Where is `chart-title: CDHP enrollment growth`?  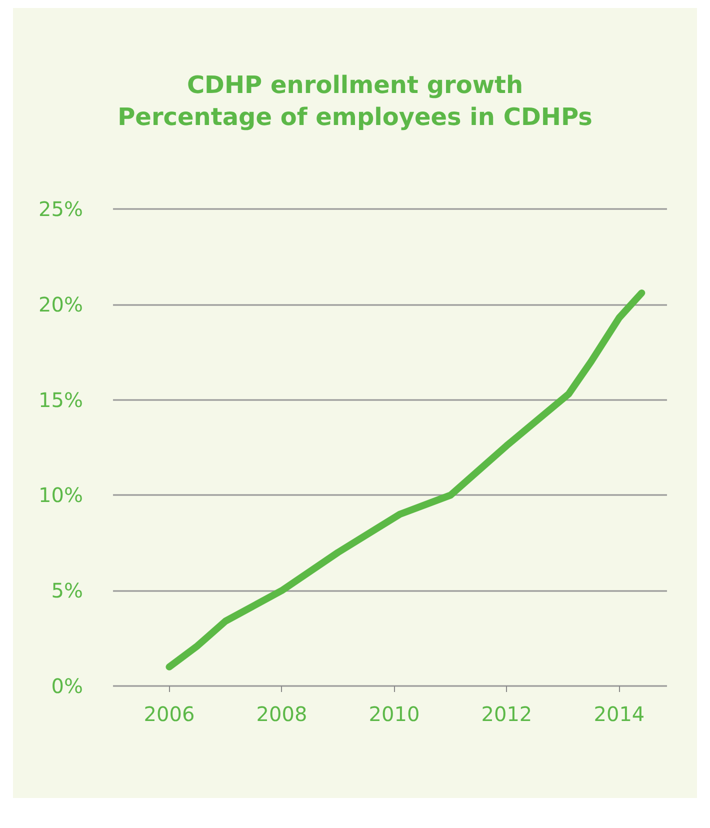 chart-title: CDHP enrollment growth is located at coordinates (355, 85).